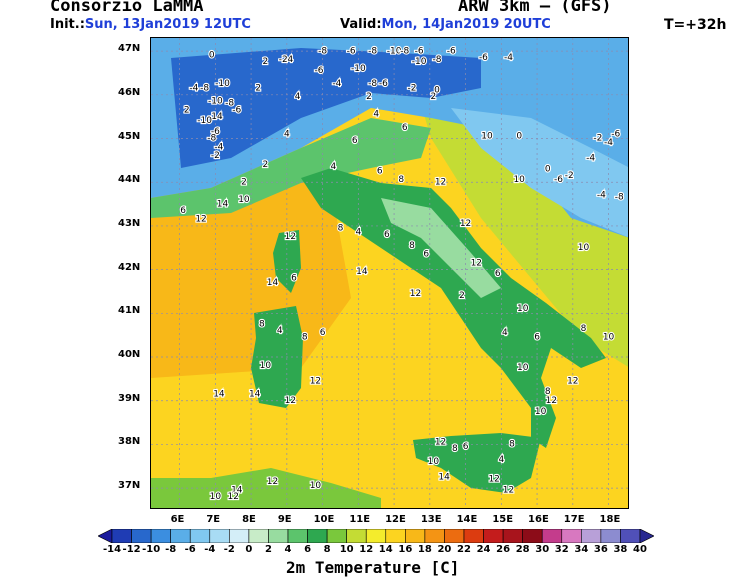 This screenshot has width=751, height=580. Describe the element at coordinates (464, 549) in the screenshot. I see `colorbar-tick-label: 22` at that location.